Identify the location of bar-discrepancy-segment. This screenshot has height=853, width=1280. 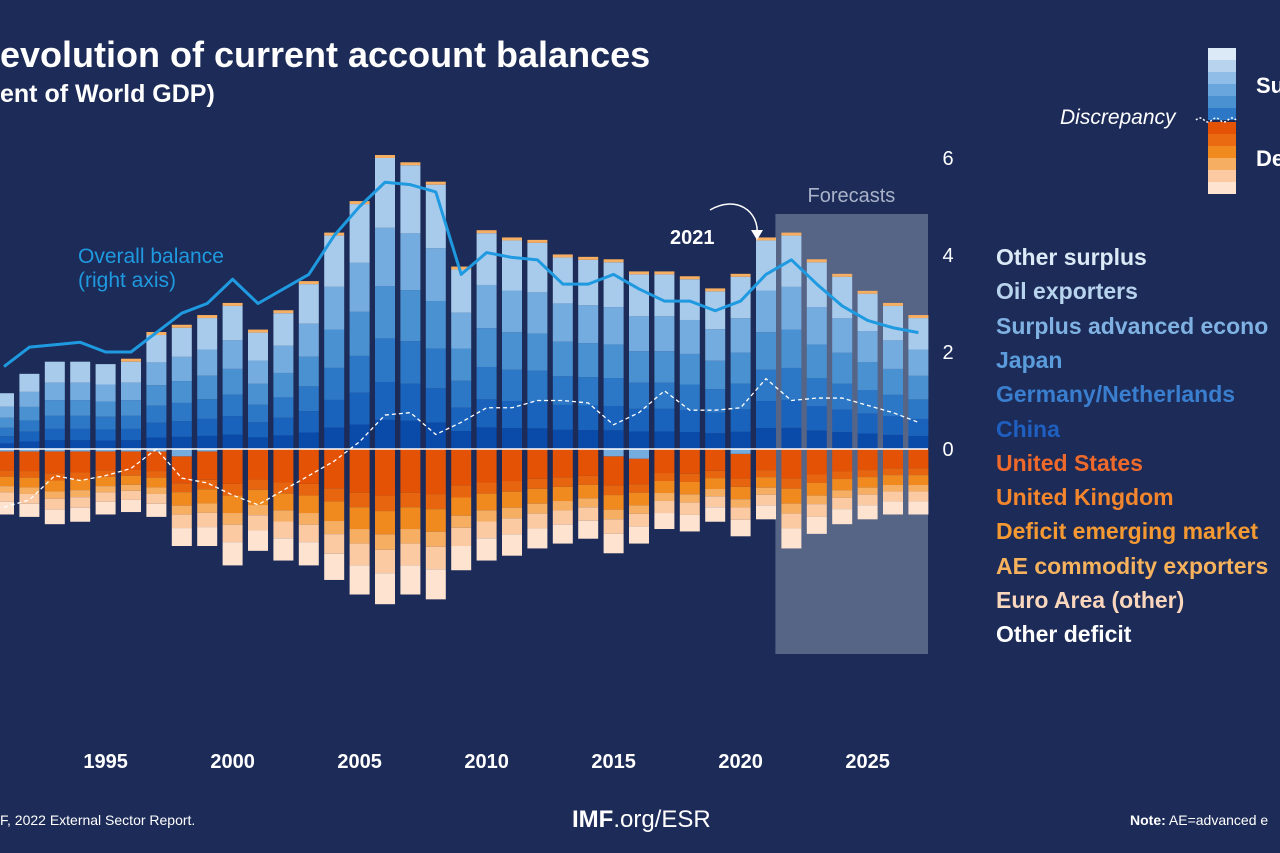
(131, 450).